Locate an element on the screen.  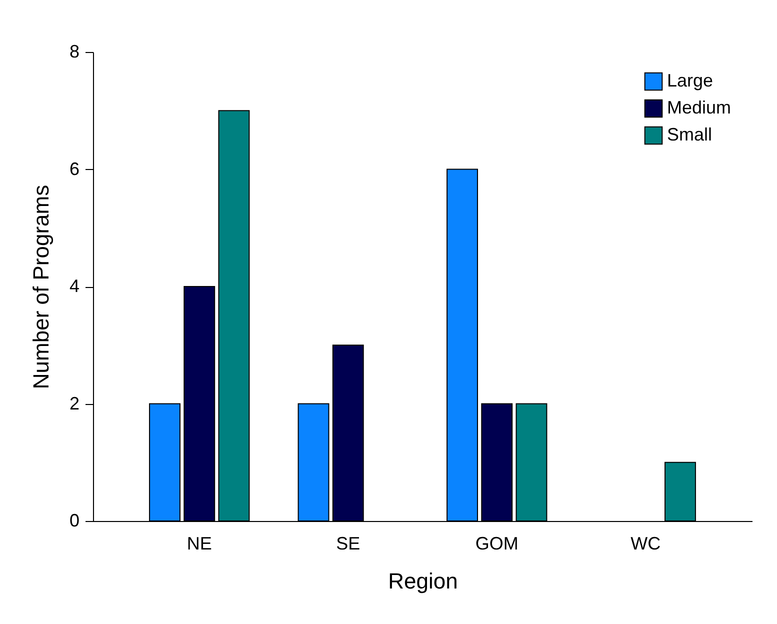
legend-label: Medium is located at coordinates (699, 108).